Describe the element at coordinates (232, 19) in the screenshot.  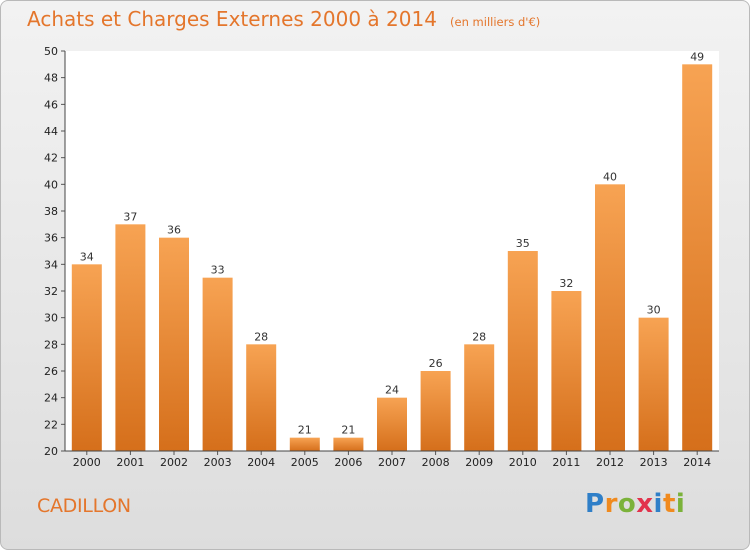
I see `chart-title: Achats et Charges Externes 2000 à 2014` at that location.